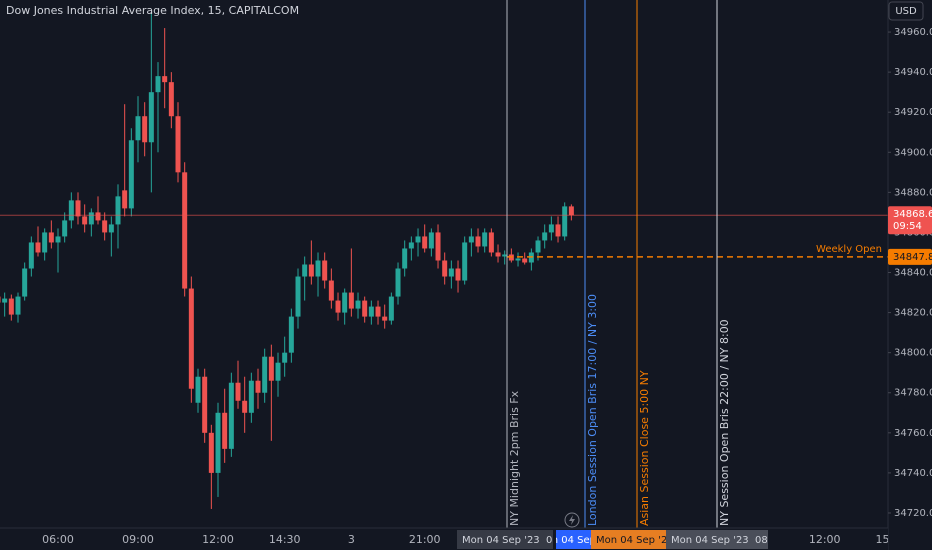  Describe the element at coordinates (913, 152) in the screenshot. I see `y-tick-label: 34900.0` at that location.